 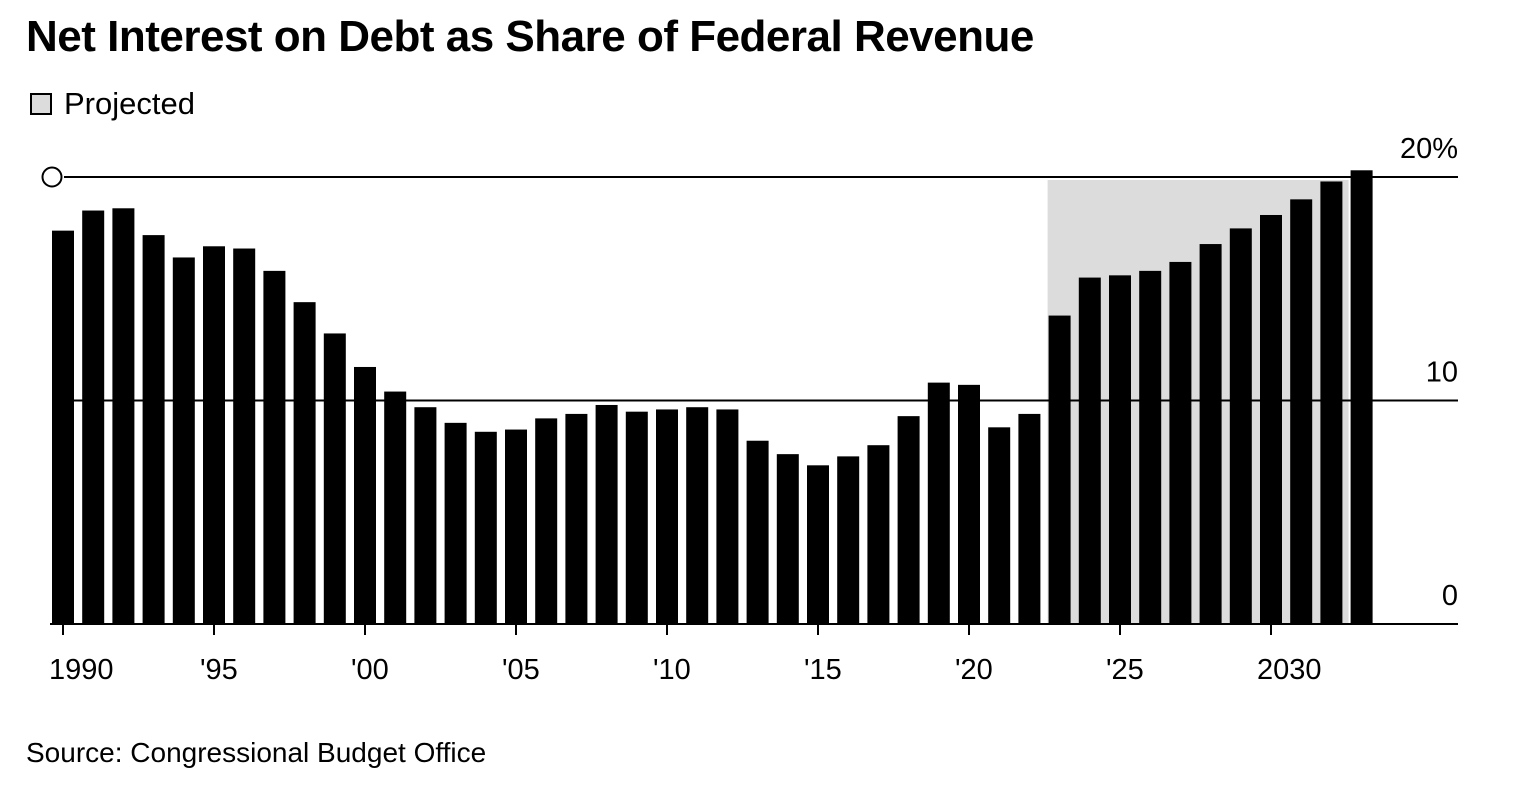 What do you see at coordinates (455, 523) in the screenshot?
I see `bar-2003` at bounding box center [455, 523].